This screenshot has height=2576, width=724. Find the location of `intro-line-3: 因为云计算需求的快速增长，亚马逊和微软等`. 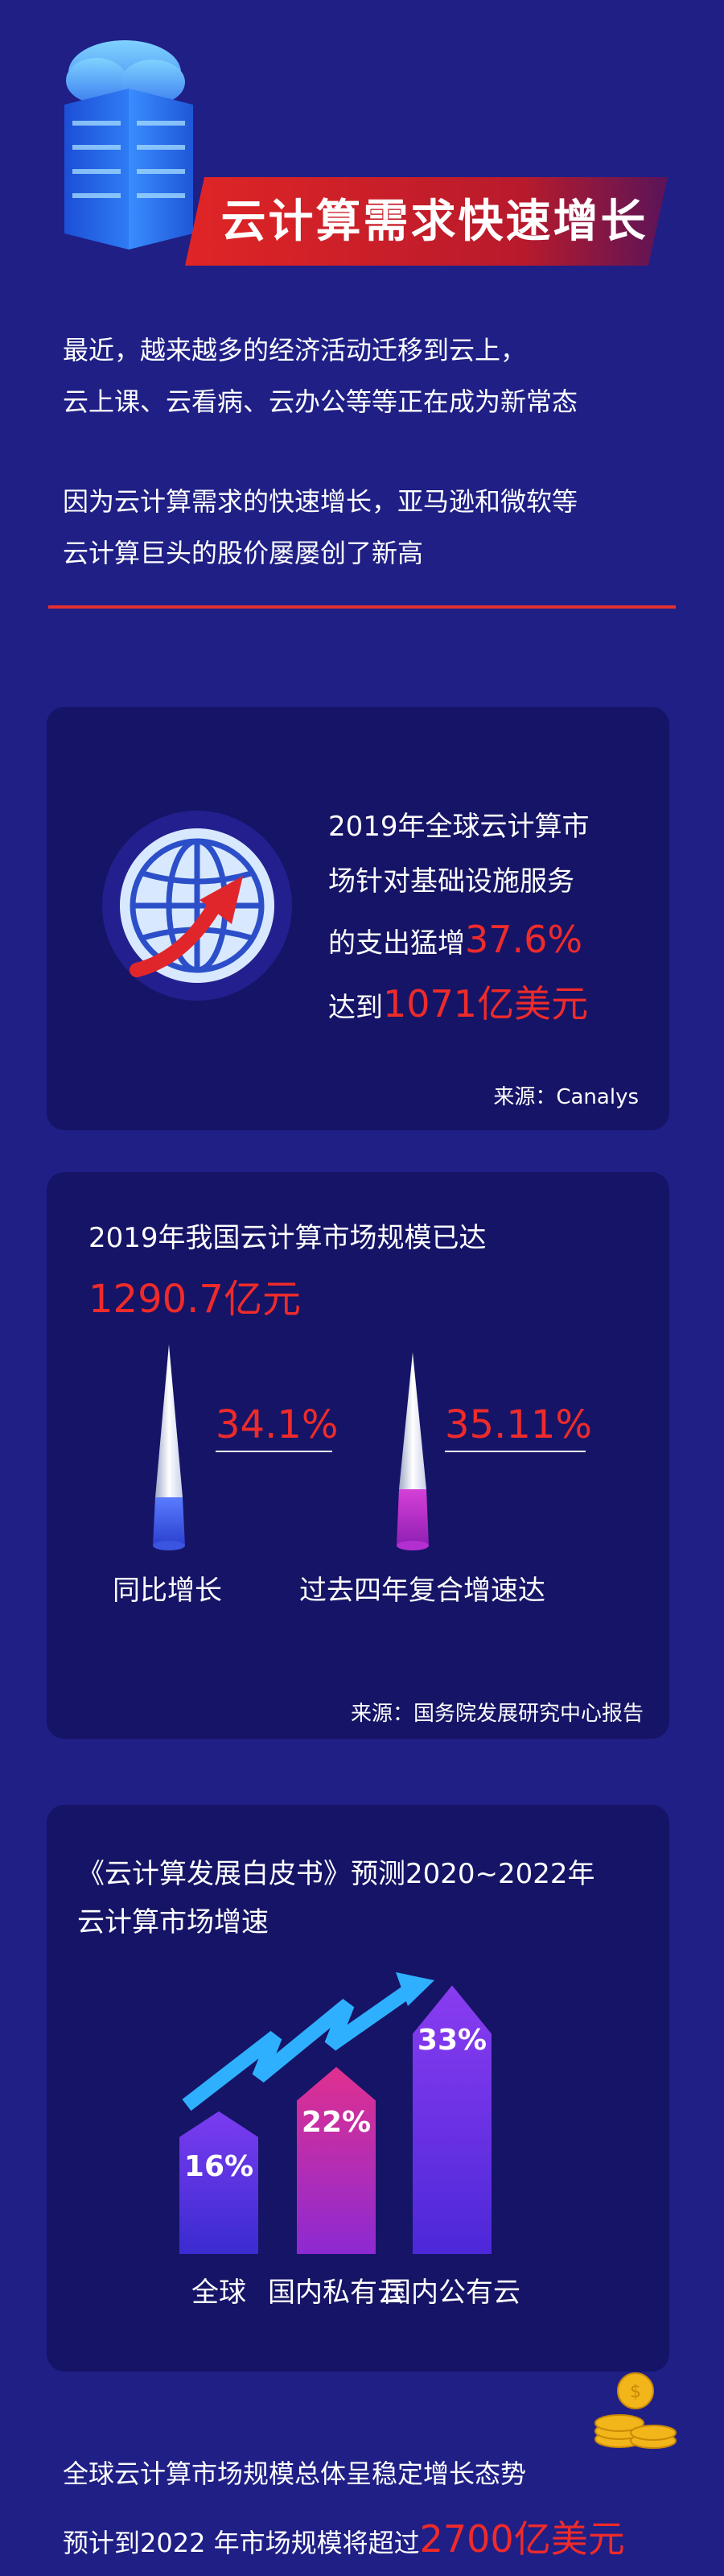

intro-line-3: 因为云计算需求的快速增长，亚马逊和微软等 is located at coordinates (320, 501).